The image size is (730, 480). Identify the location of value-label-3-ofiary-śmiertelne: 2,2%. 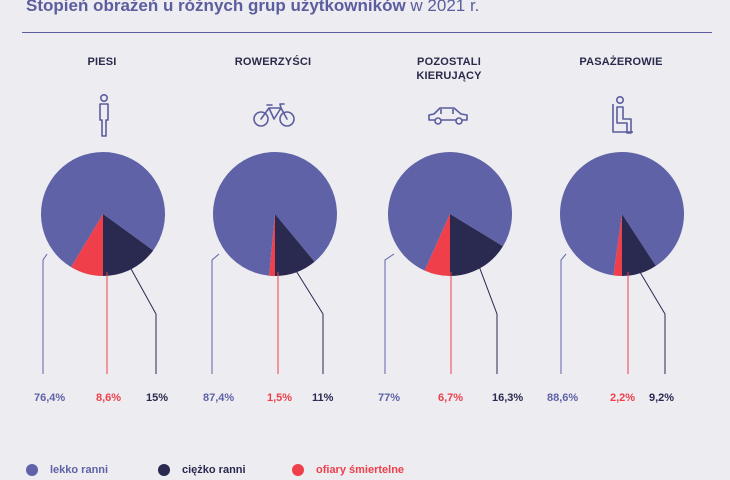
(623, 398).